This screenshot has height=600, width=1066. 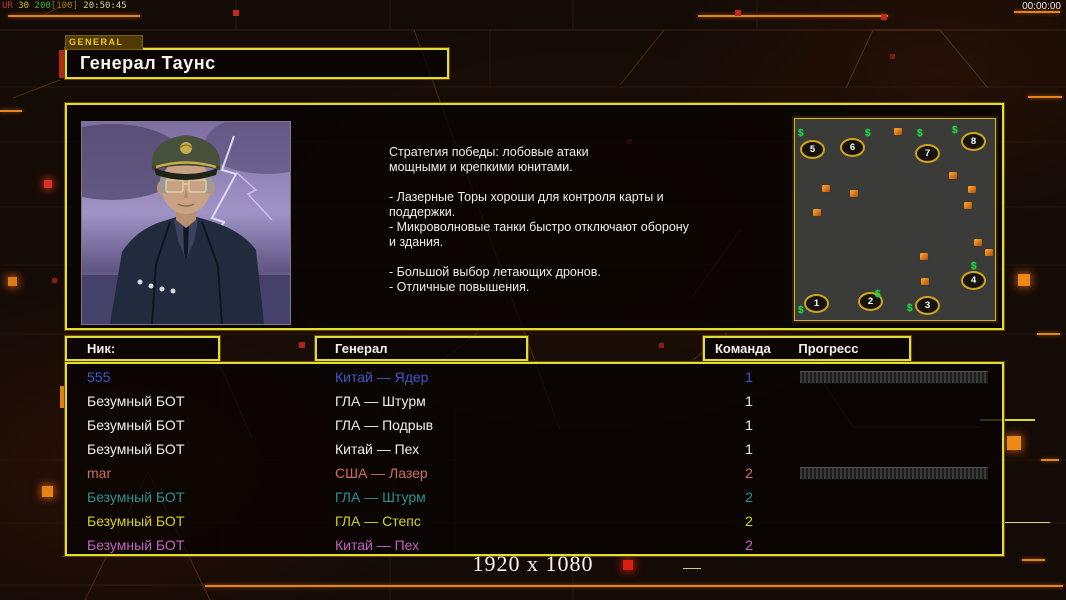 I want to click on map-start-position: 1, so click(x=816, y=303).